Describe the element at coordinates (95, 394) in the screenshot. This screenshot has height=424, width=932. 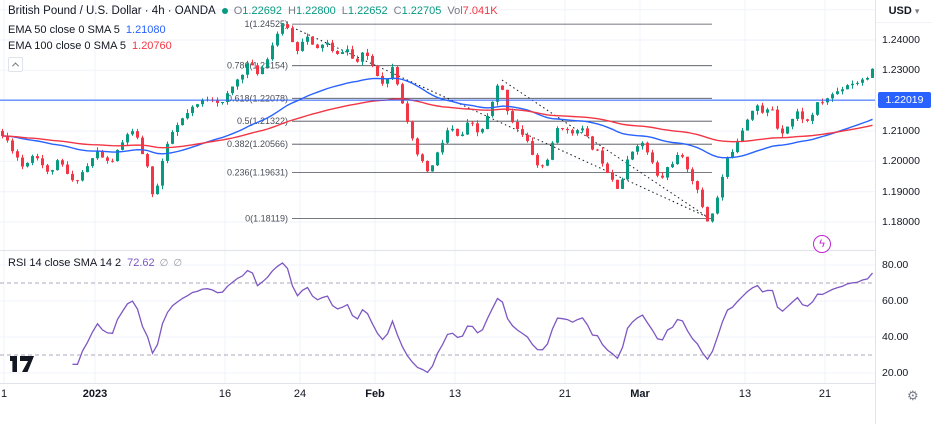
I see `time-axis-label: 2023` at that location.